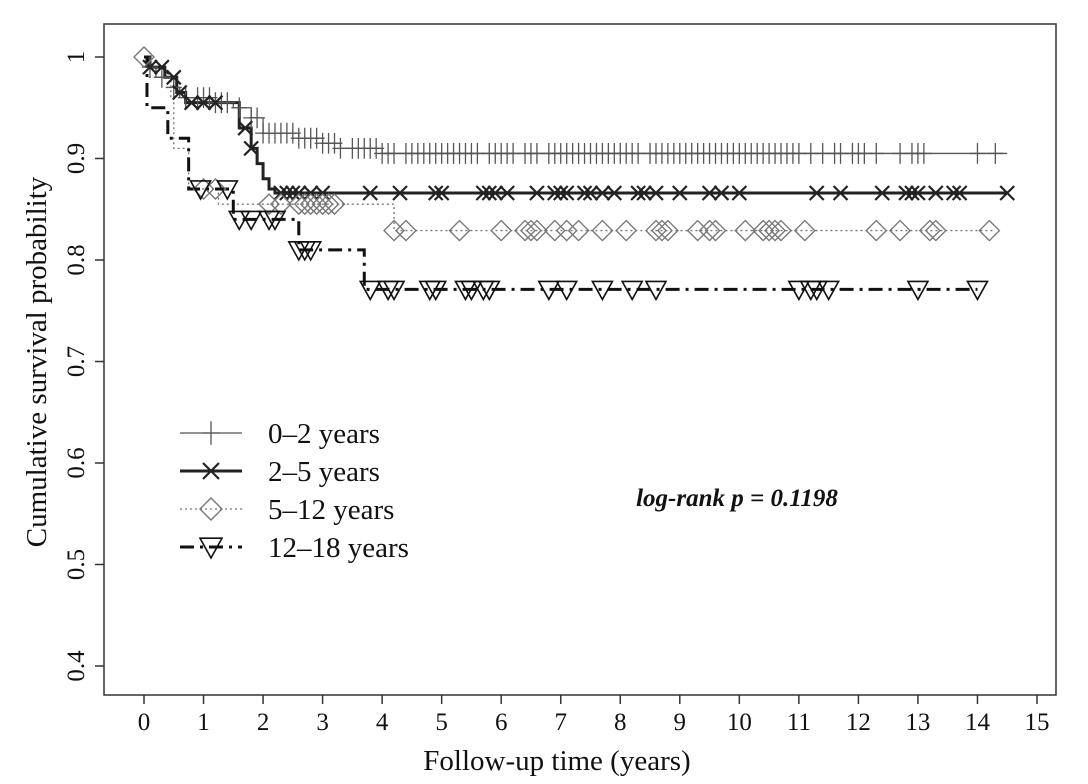 This screenshot has height=784, width=1088. Describe the element at coordinates (917, 722) in the screenshot. I see `x-tick-label: 13` at that location.